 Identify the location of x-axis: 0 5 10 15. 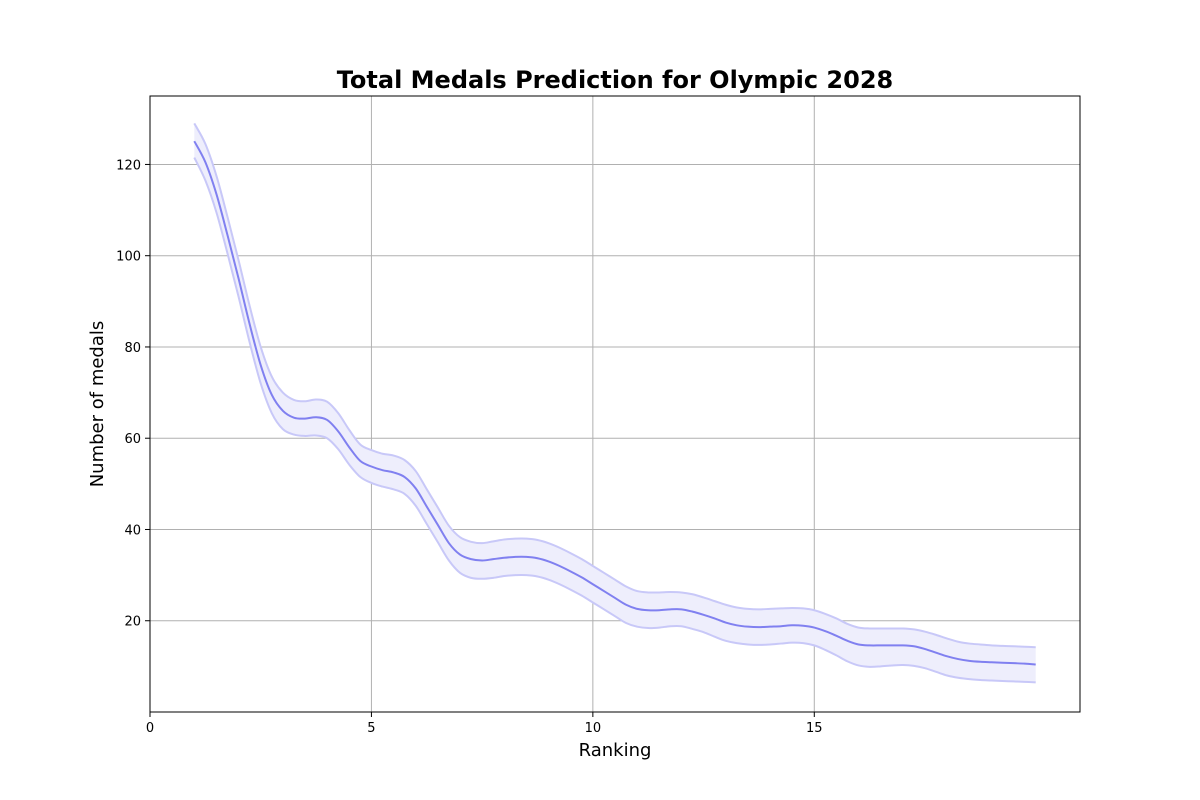
(484, 724).